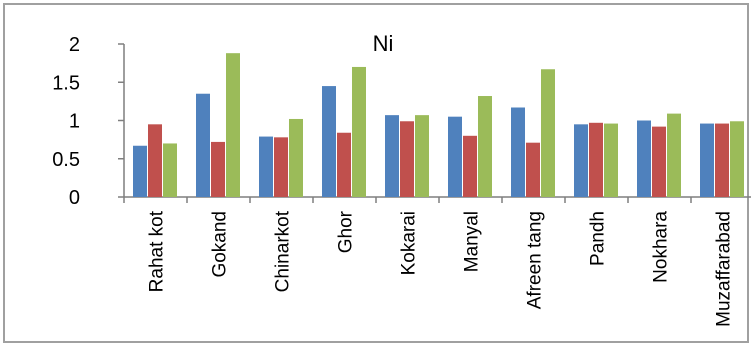 The width and height of the screenshot is (751, 346). I want to click on y-tick-label: 2, so click(74, 45).